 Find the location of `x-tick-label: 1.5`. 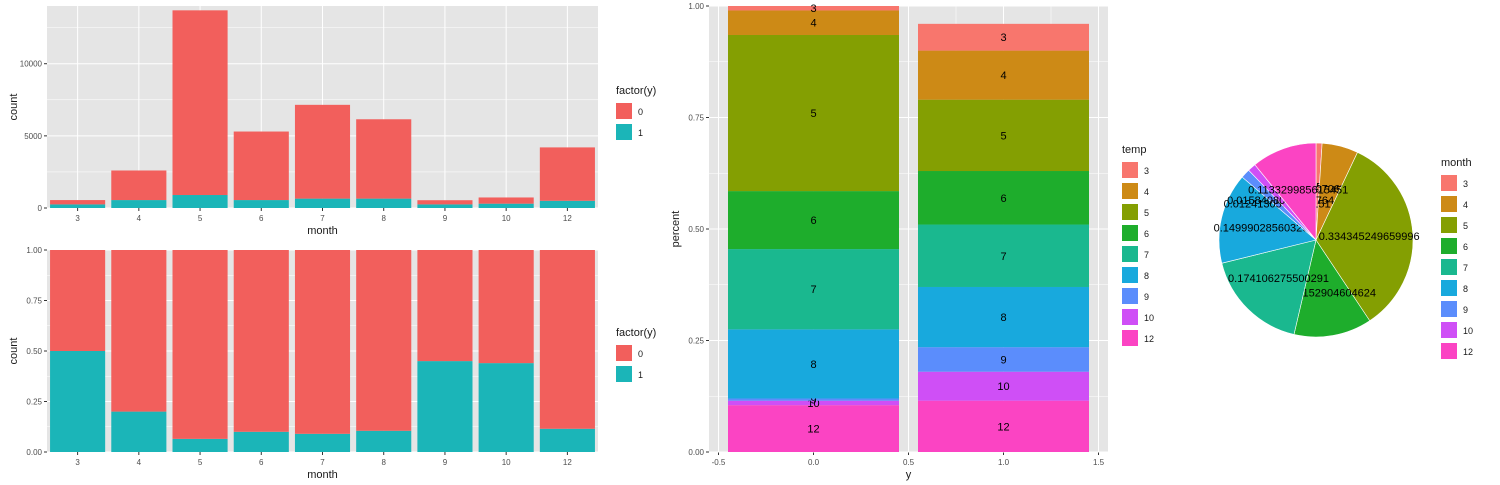

x-tick-label: 1.5 is located at coordinates (1099, 462).